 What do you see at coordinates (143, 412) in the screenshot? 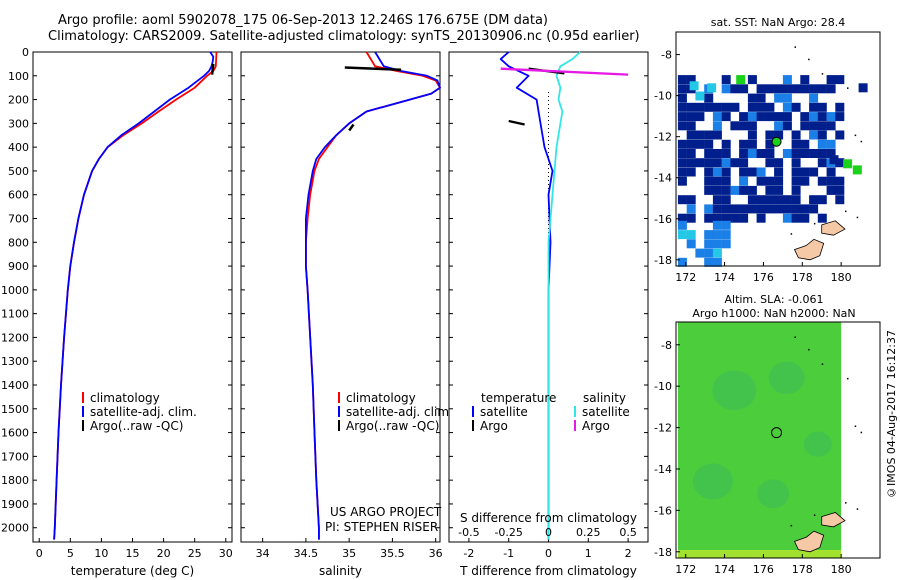
I see `temp-legend-1-label: satellite-adj. clim.` at bounding box center [143, 412].